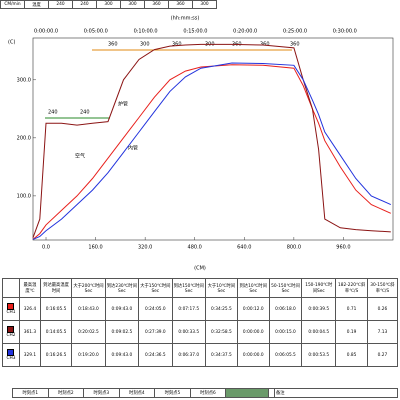 The width and height of the screenshot is (400, 400). What do you see at coordinates (295, 32) in the screenshot?
I see `time-tick-label: 0:25:00.0` at bounding box center [295, 32].